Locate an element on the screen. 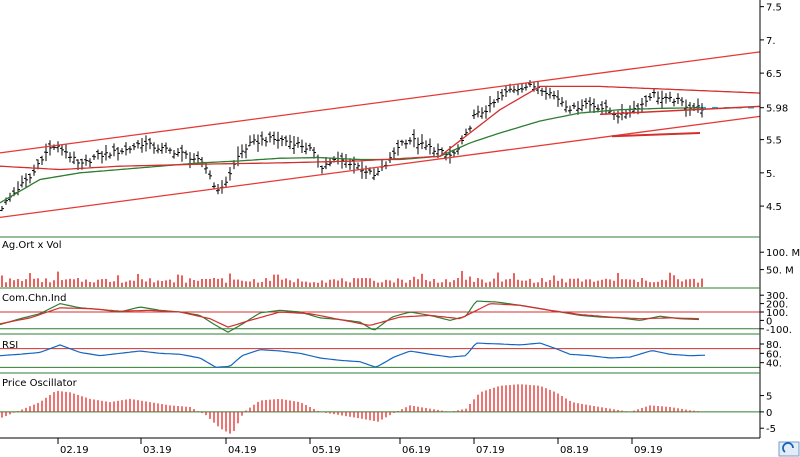 The width and height of the screenshot is (800, 457). x-tick-label: 08.19 is located at coordinates (574, 450).